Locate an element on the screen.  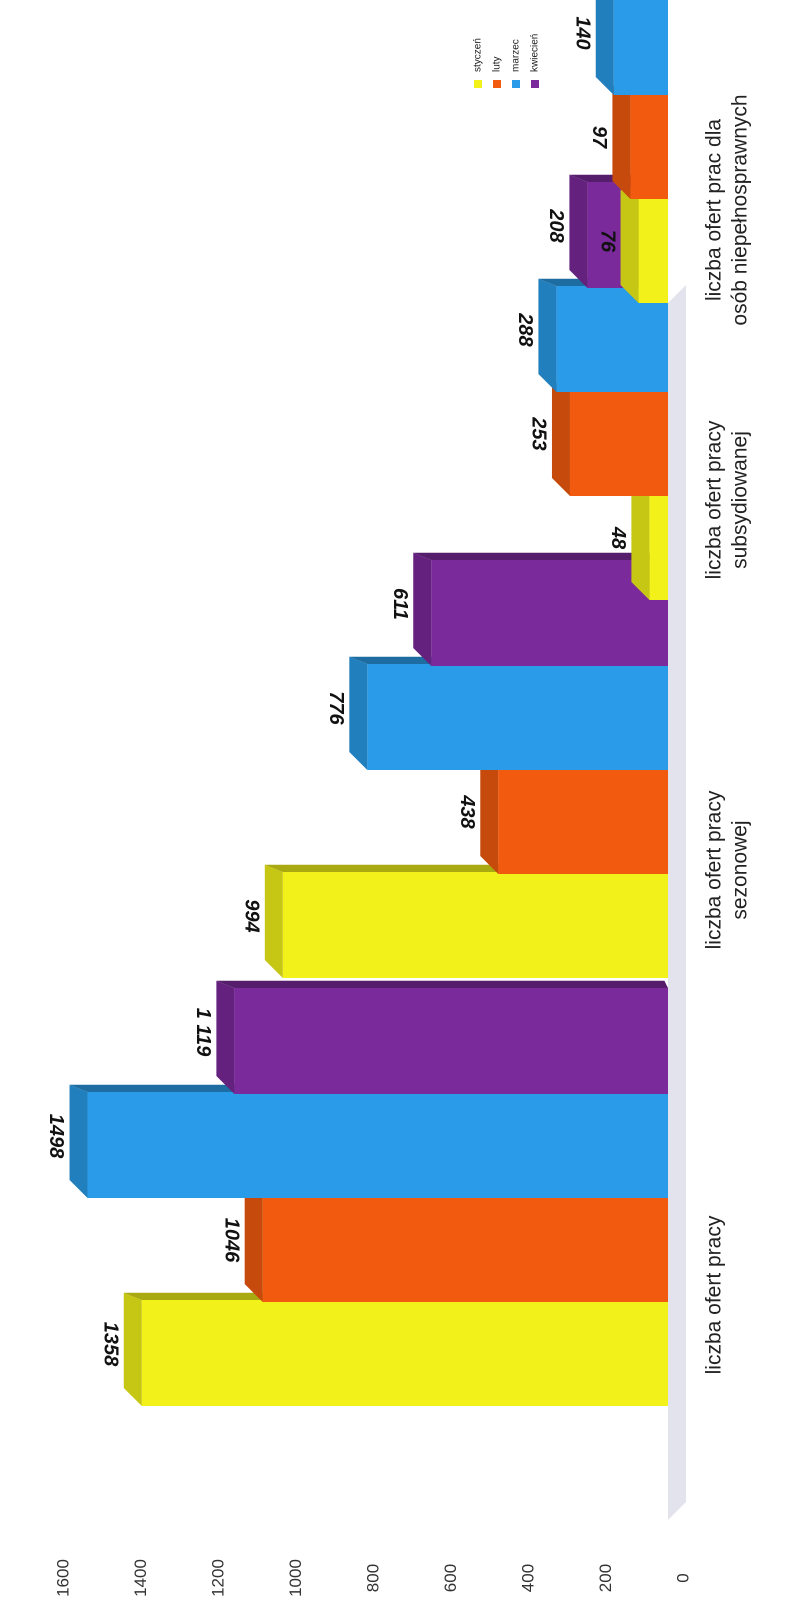
data-label: 288 is located at coordinates (525, 329).